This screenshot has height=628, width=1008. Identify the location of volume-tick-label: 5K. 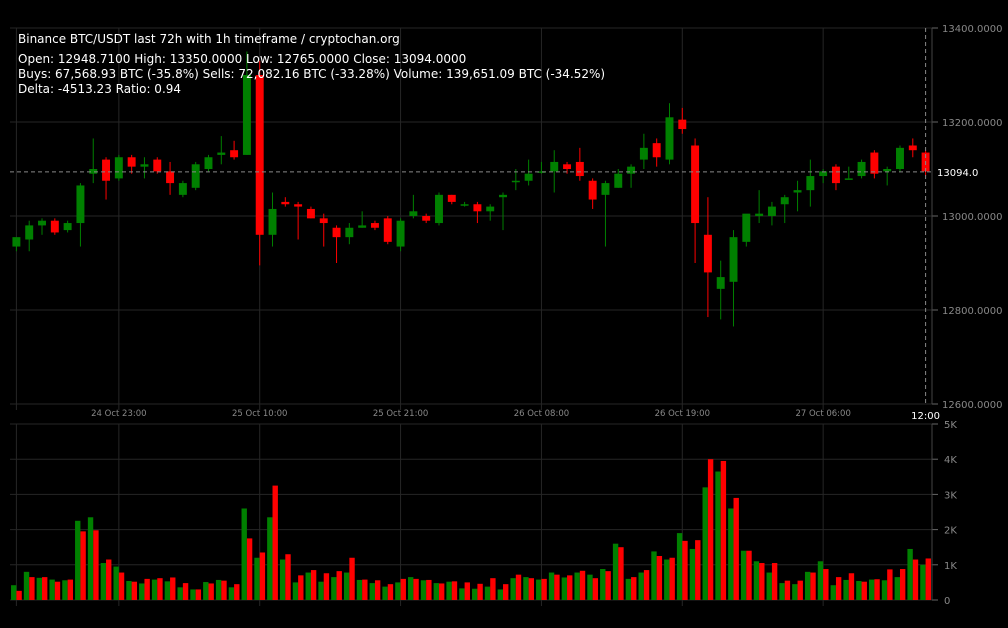
(950, 425).